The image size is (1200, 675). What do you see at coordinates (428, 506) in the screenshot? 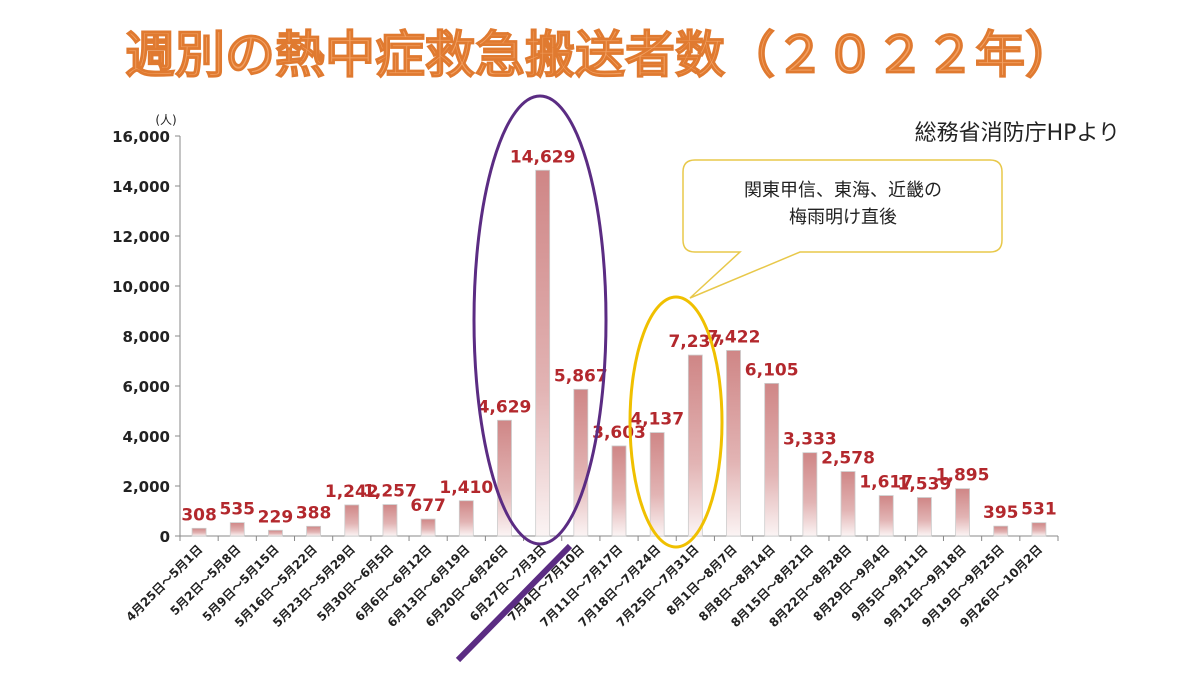
I see `data-label: 677` at bounding box center [428, 506].